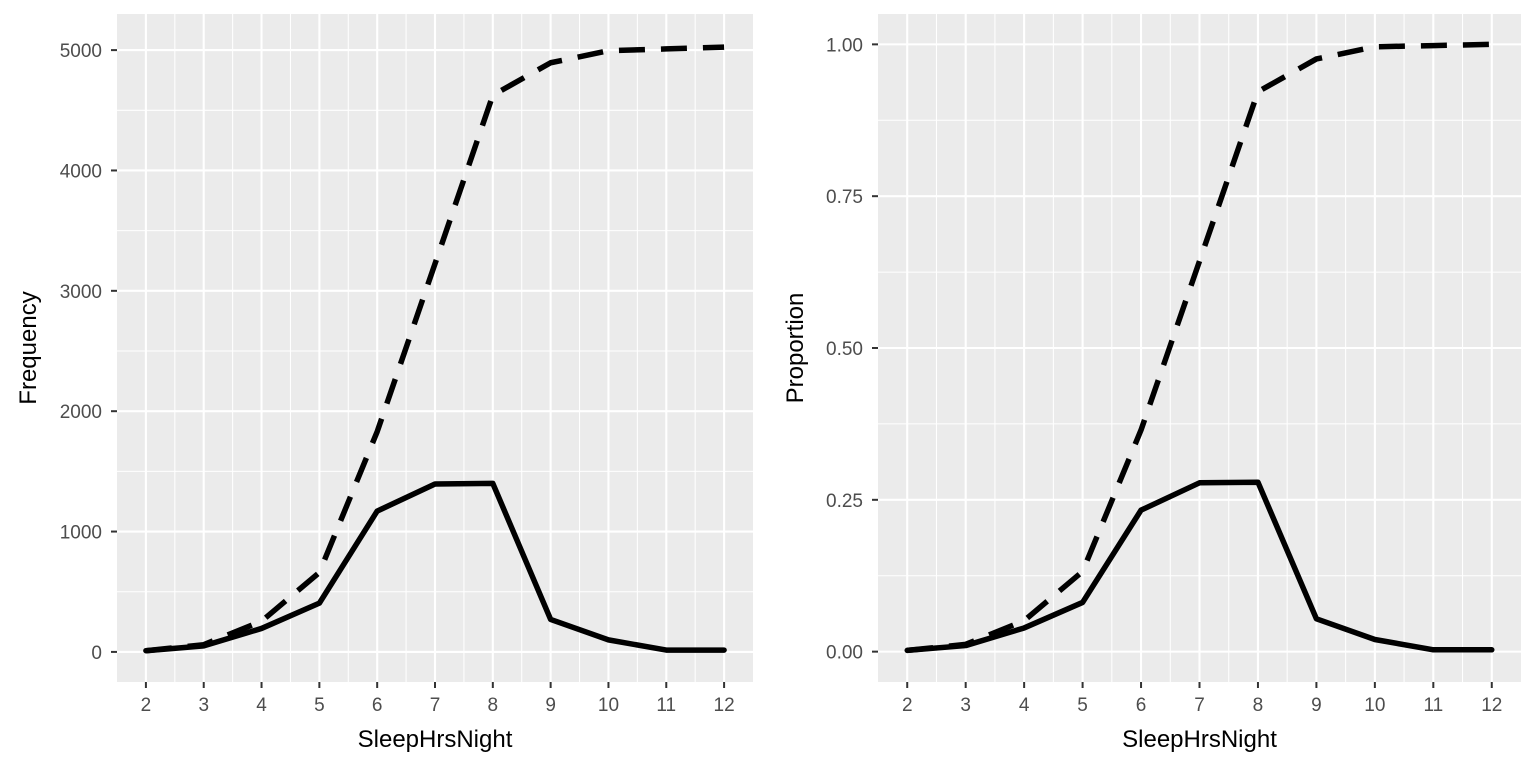  What do you see at coordinates (146, 705) in the screenshot?
I see `left-x-tick-label: 2` at bounding box center [146, 705].